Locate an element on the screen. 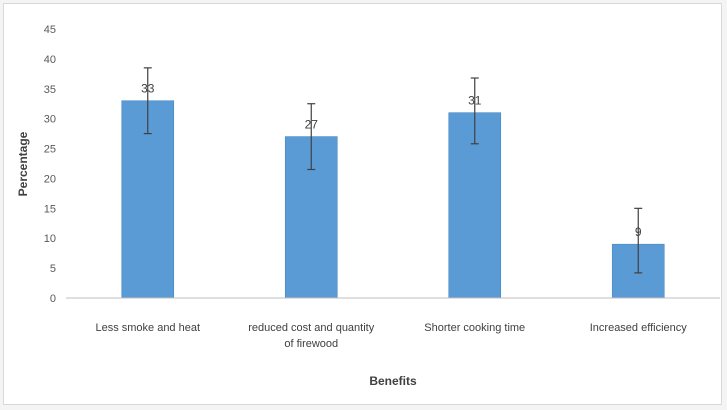  y-axis-label: Percentage is located at coordinates (23, 163).